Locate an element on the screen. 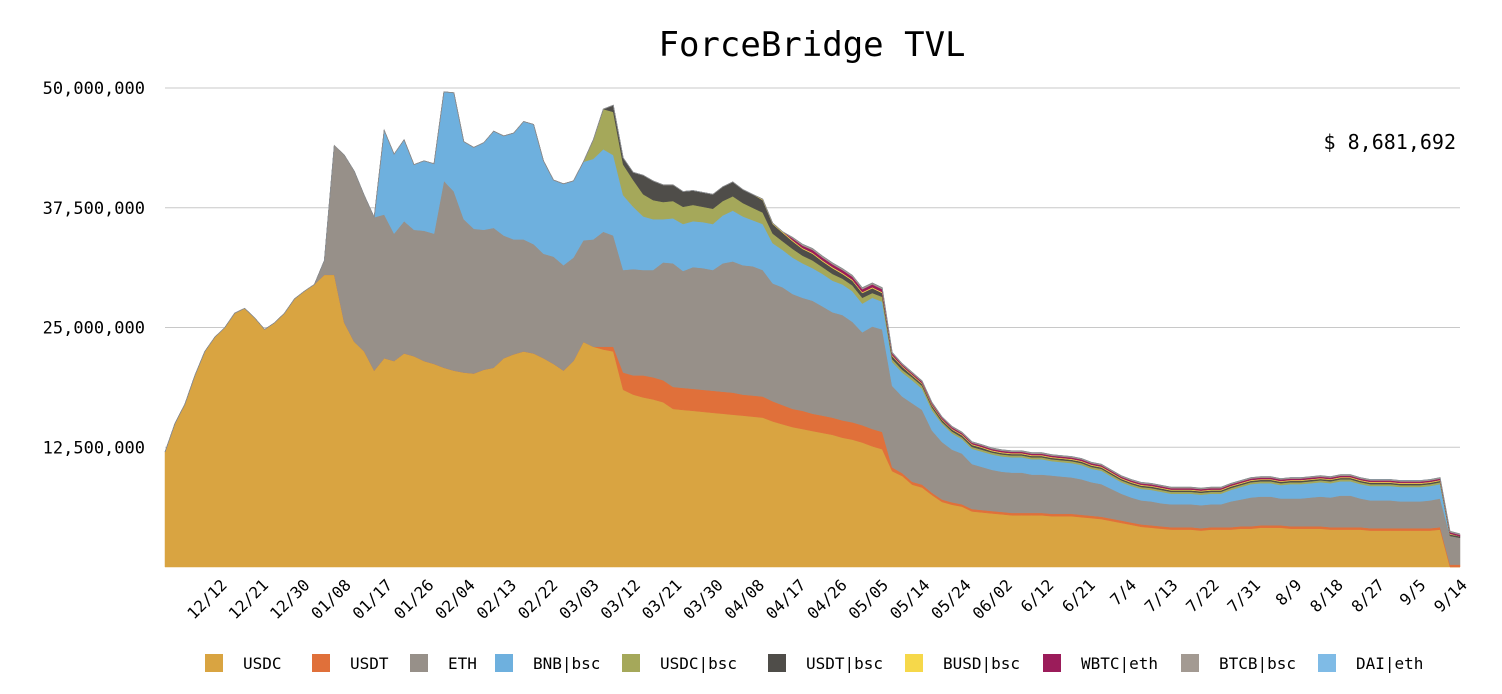  x-tick-label: 6/12 is located at coordinates (1037, 595).